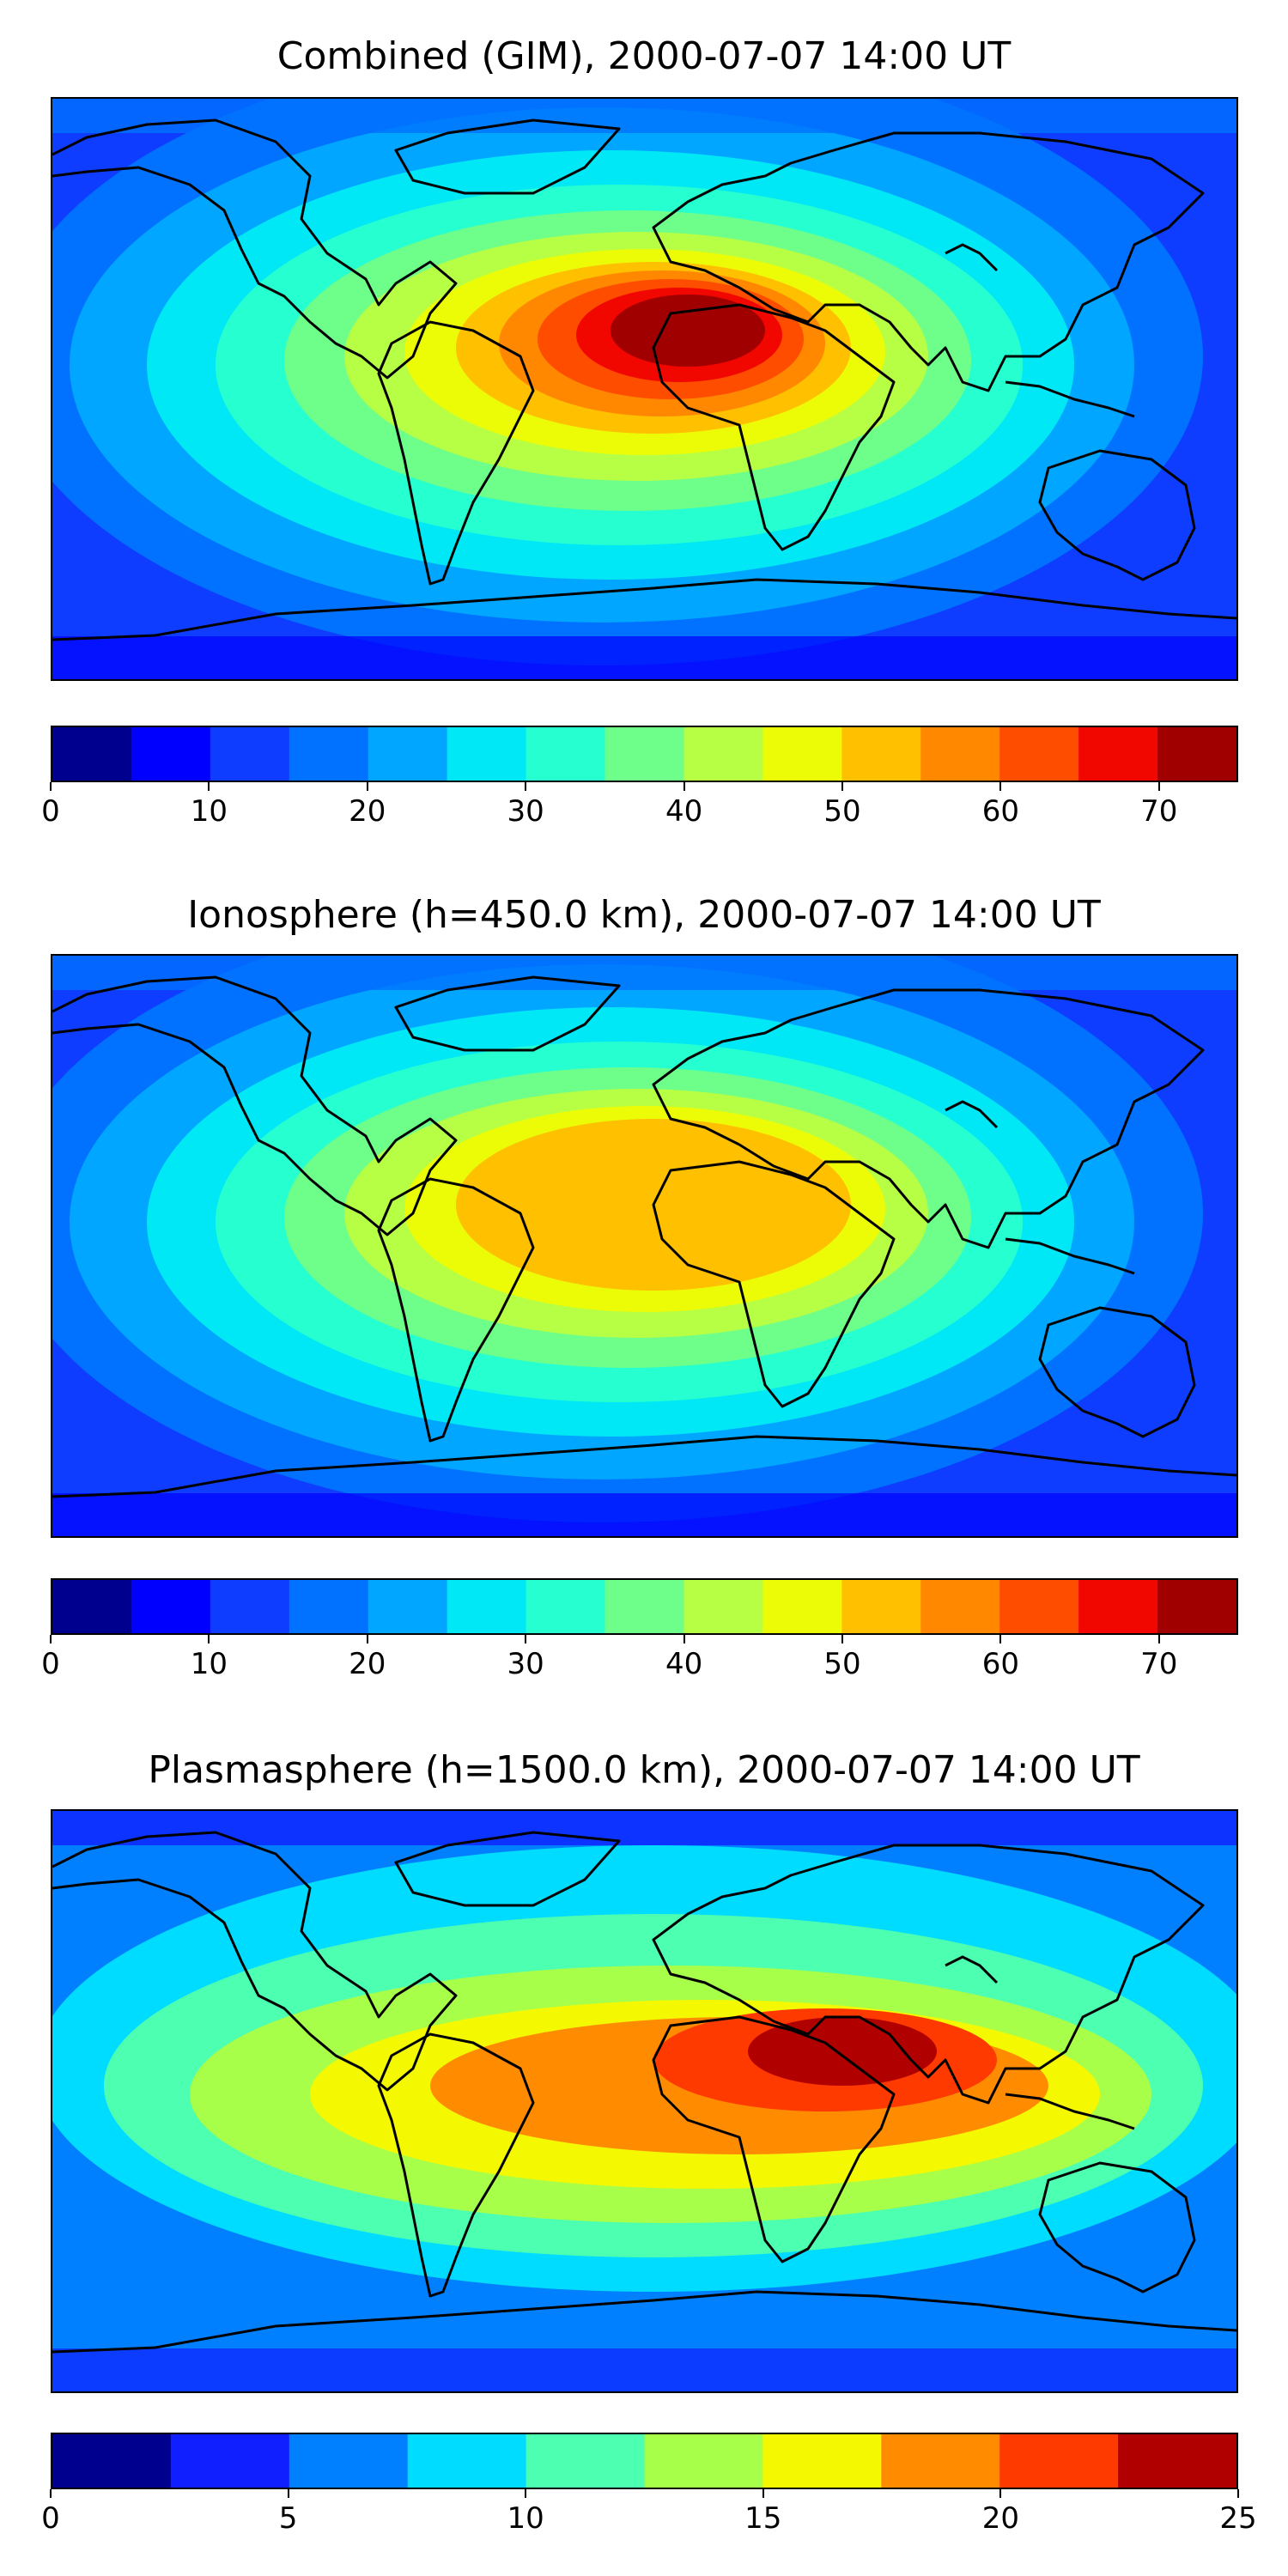  I want to click on panel-3-colorbar-svg, so click(644, 2461).